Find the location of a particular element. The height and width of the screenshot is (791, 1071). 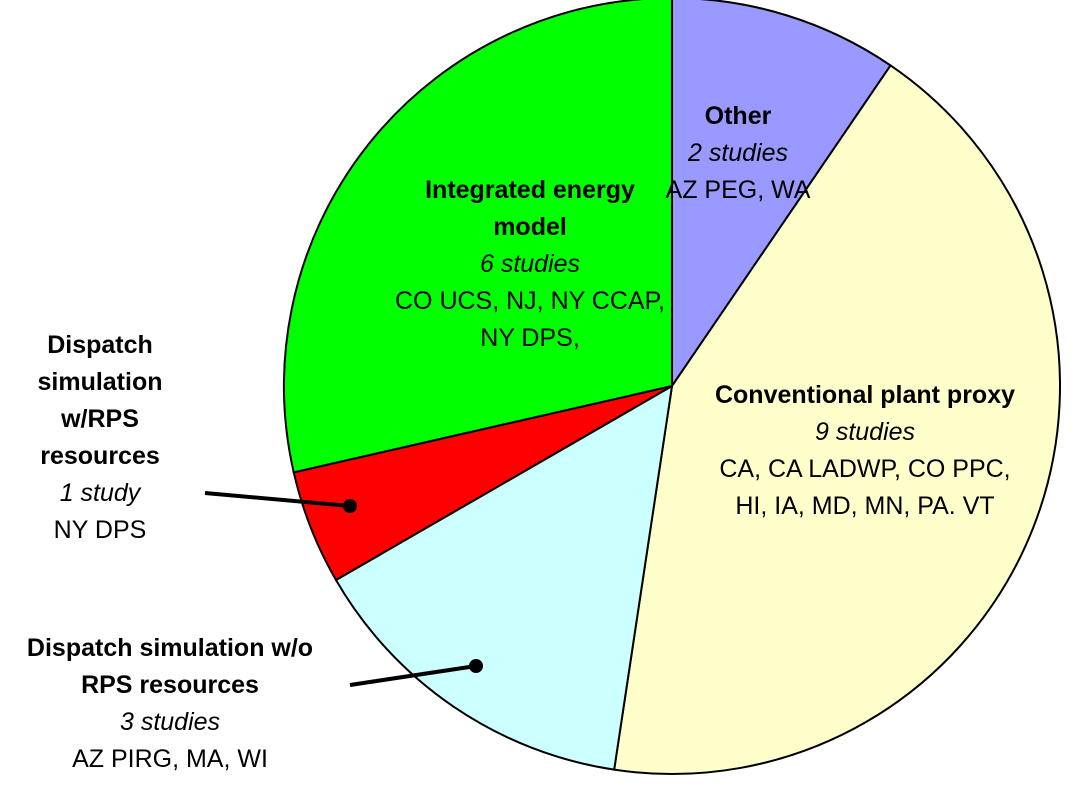

member-list: NY DPS is located at coordinates (100, 530).